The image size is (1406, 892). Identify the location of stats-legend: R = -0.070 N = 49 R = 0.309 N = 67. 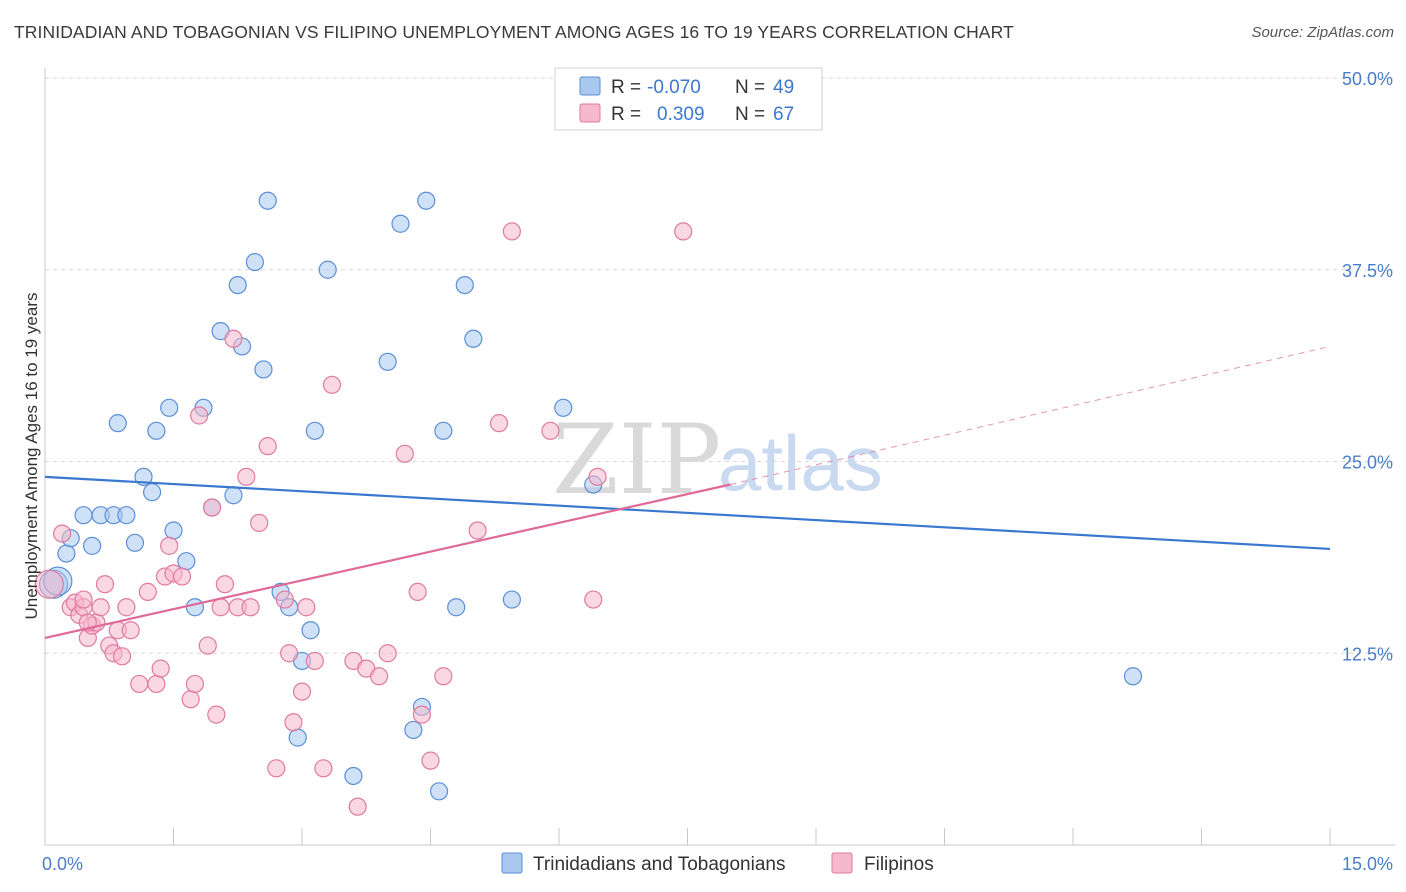
(688, 99).